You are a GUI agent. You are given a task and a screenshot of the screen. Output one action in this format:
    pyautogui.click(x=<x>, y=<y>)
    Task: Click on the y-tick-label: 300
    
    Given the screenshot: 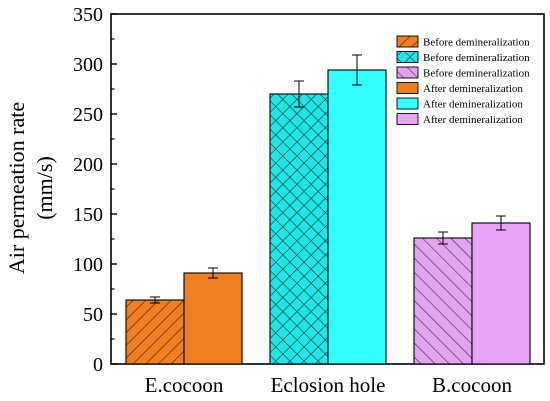 What is the action you would take?
    pyautogui.click(x=88, y=65)
    